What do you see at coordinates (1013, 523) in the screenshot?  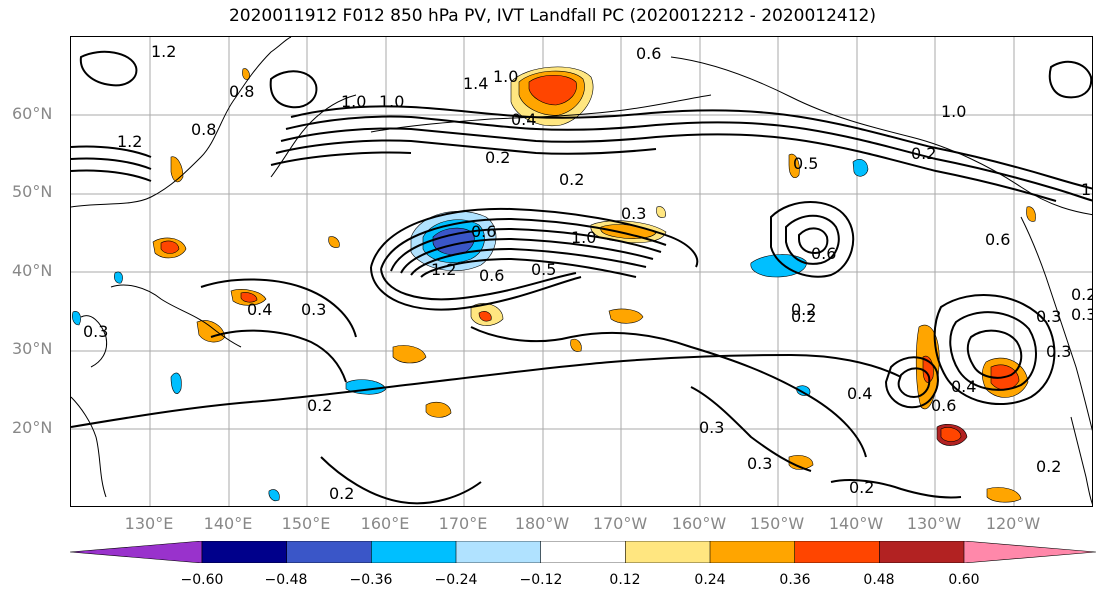 I see `lon-label-120w: 120°W` at bounding box center [1013, 523].